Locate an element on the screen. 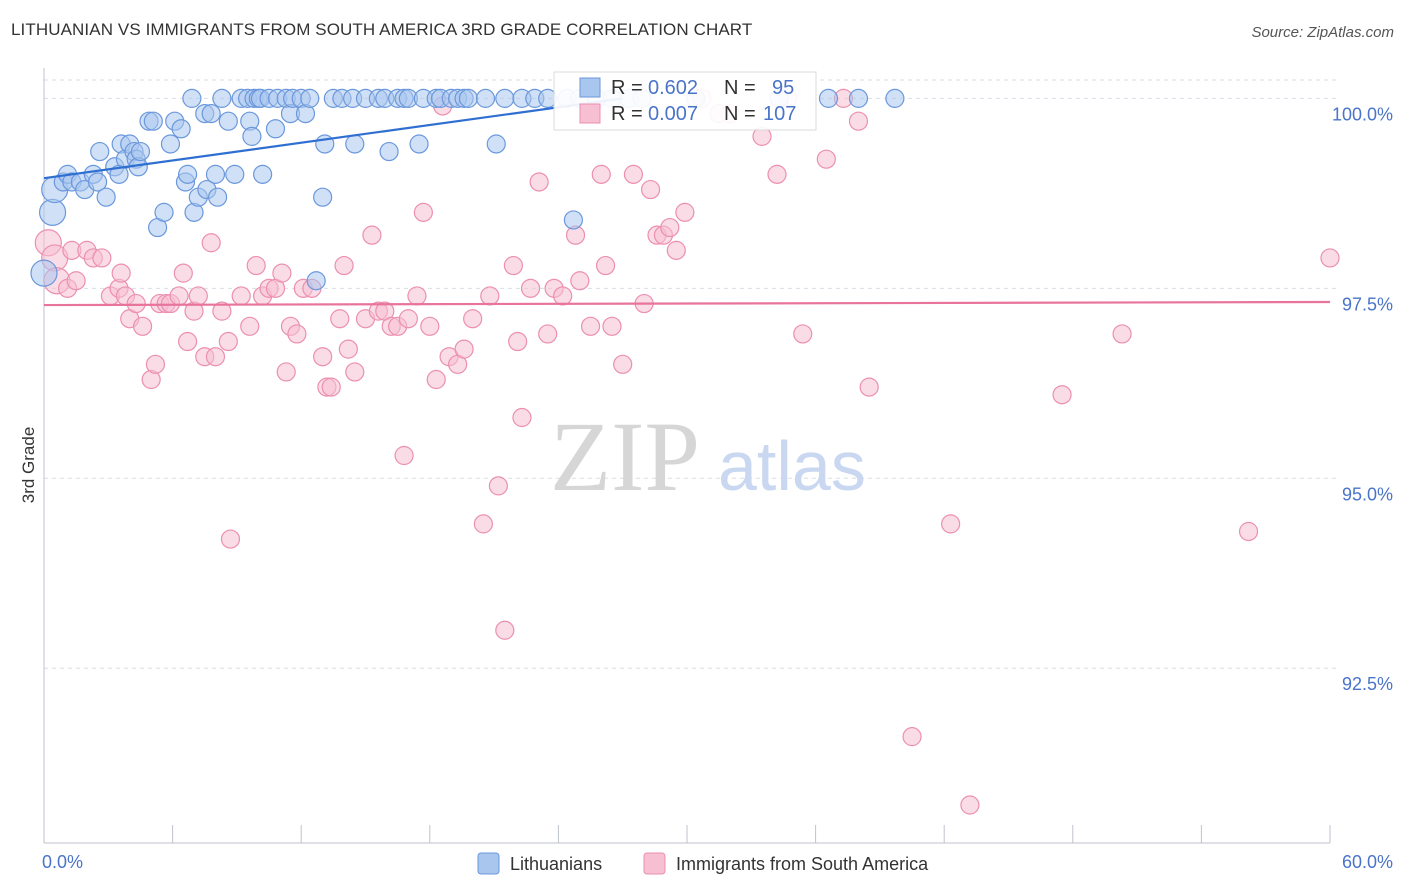 Image resolution: width=1406 pixels, height=892 pixels. legend-swatch-immigrants is located at coordinates (654, 863).